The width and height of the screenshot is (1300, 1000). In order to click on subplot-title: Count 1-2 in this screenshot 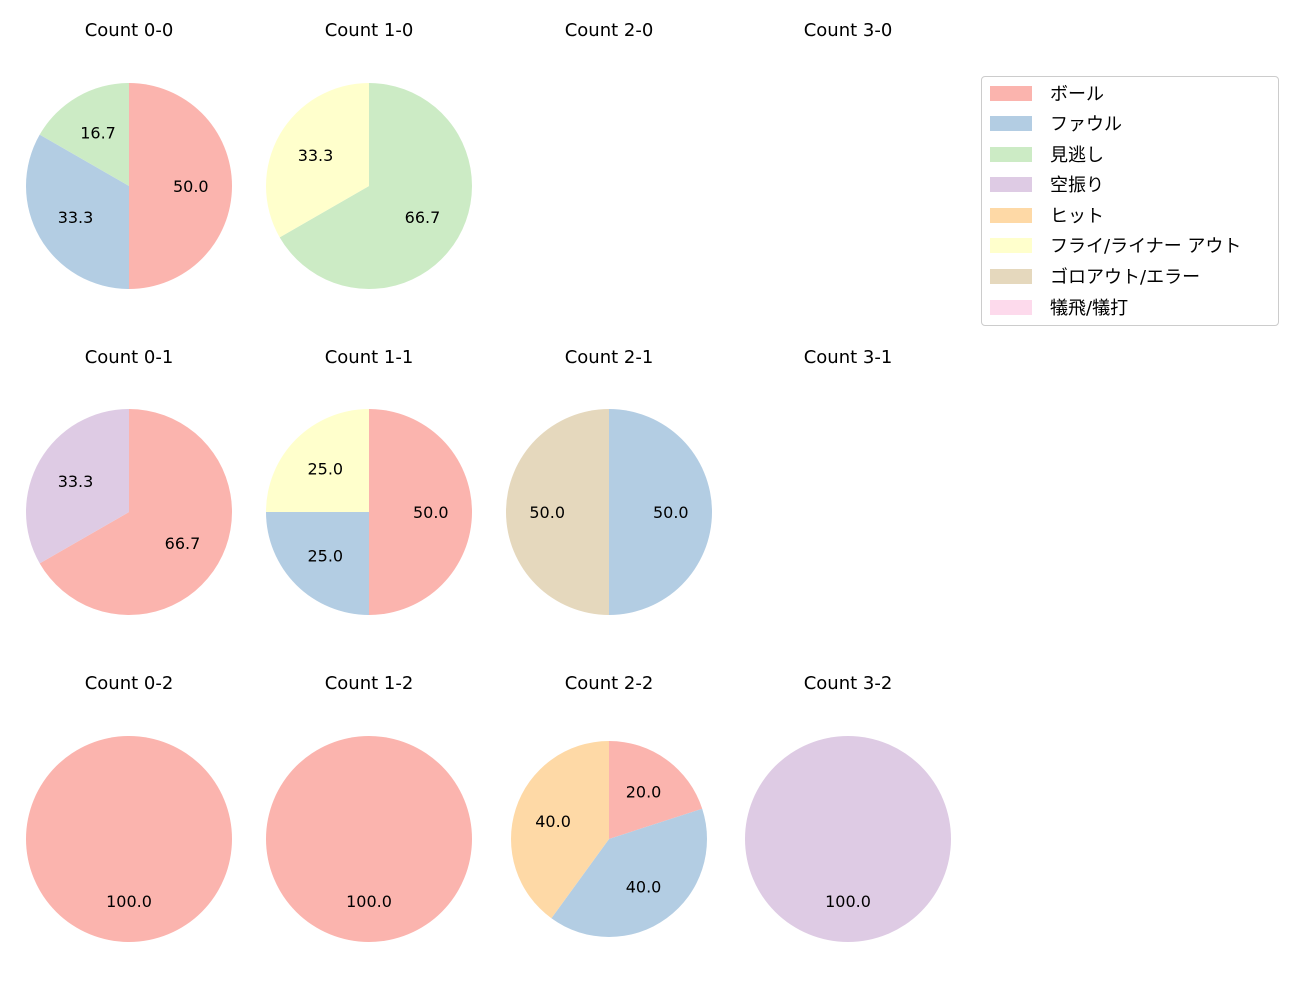, I will do `click(369, 683)`.